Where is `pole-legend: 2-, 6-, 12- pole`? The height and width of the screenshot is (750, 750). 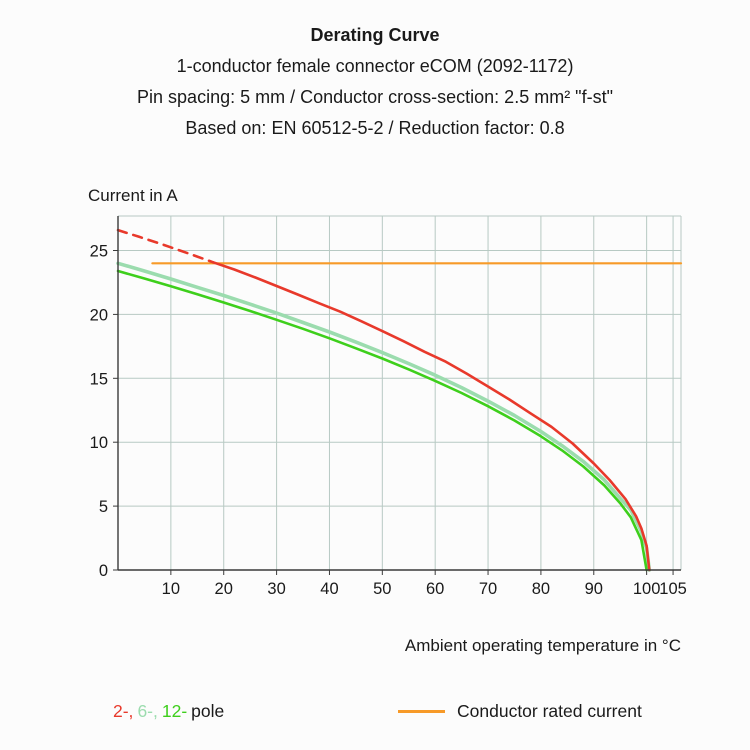 pole-legend: 2-, 6-, 12- pole is located at coordinates (170, 711).